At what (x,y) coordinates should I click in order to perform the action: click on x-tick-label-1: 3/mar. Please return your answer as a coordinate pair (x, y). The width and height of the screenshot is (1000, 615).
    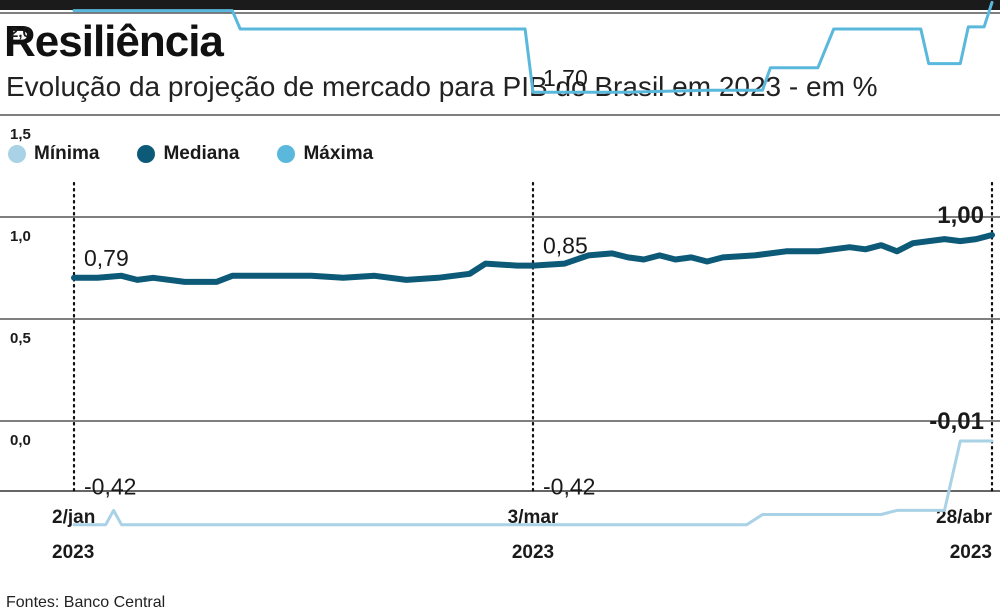
    Looking at the image, I should click on (533, 517).